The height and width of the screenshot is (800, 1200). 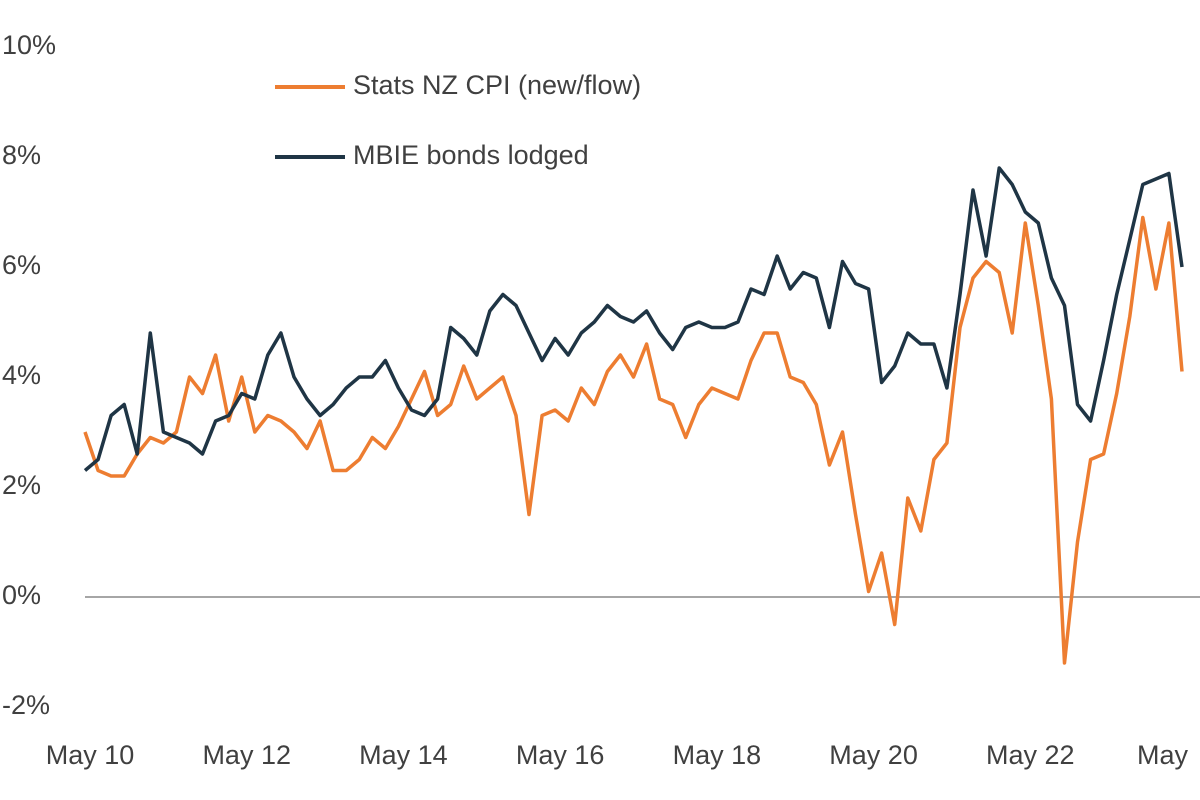 I want to click on legend-label: MBIE bonds lodged, so click(x=471, y=155).